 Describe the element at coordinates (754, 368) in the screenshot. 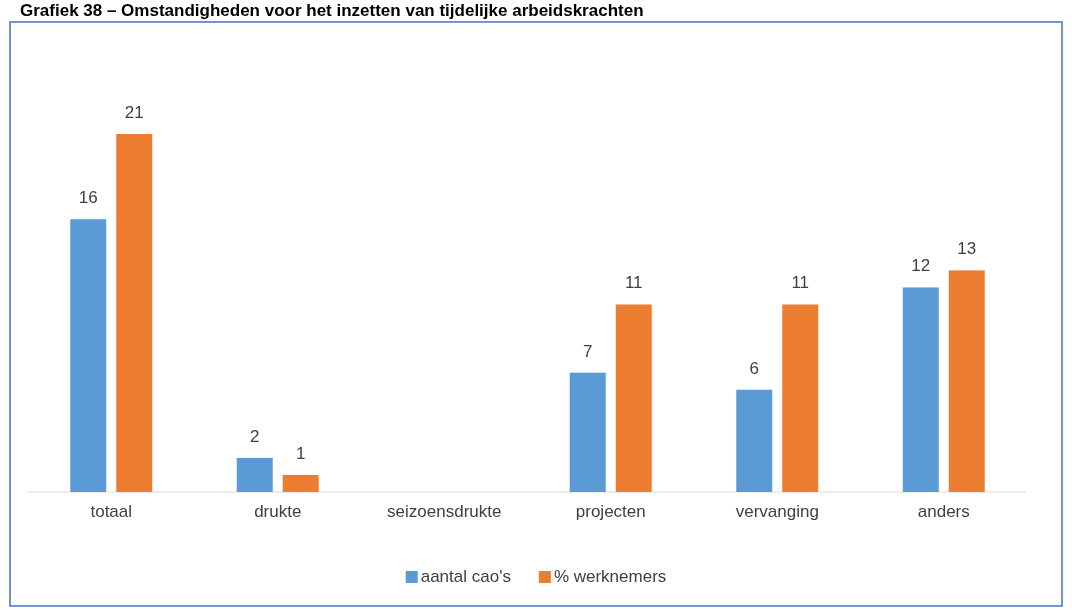

I see `data-label: 6` at that location.